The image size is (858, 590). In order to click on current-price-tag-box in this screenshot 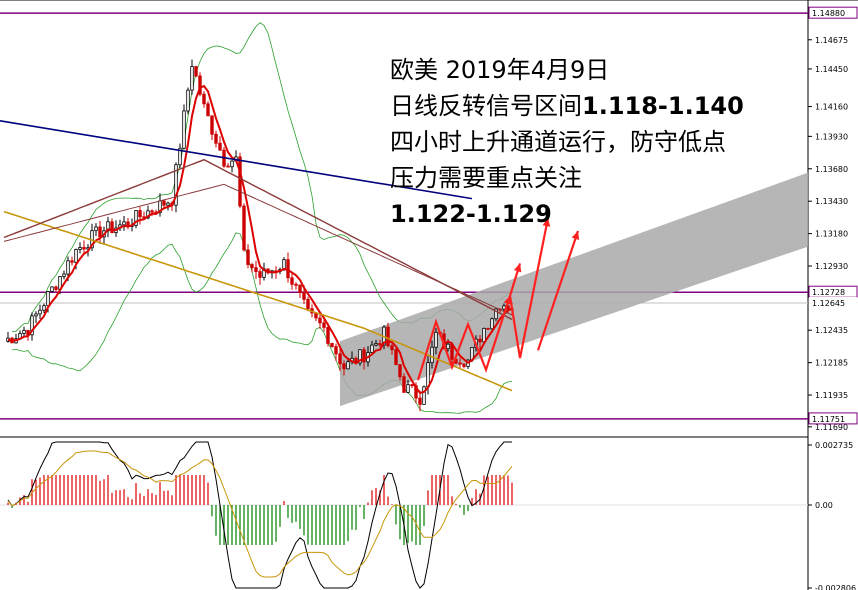, I will do `click(833, 302)`.